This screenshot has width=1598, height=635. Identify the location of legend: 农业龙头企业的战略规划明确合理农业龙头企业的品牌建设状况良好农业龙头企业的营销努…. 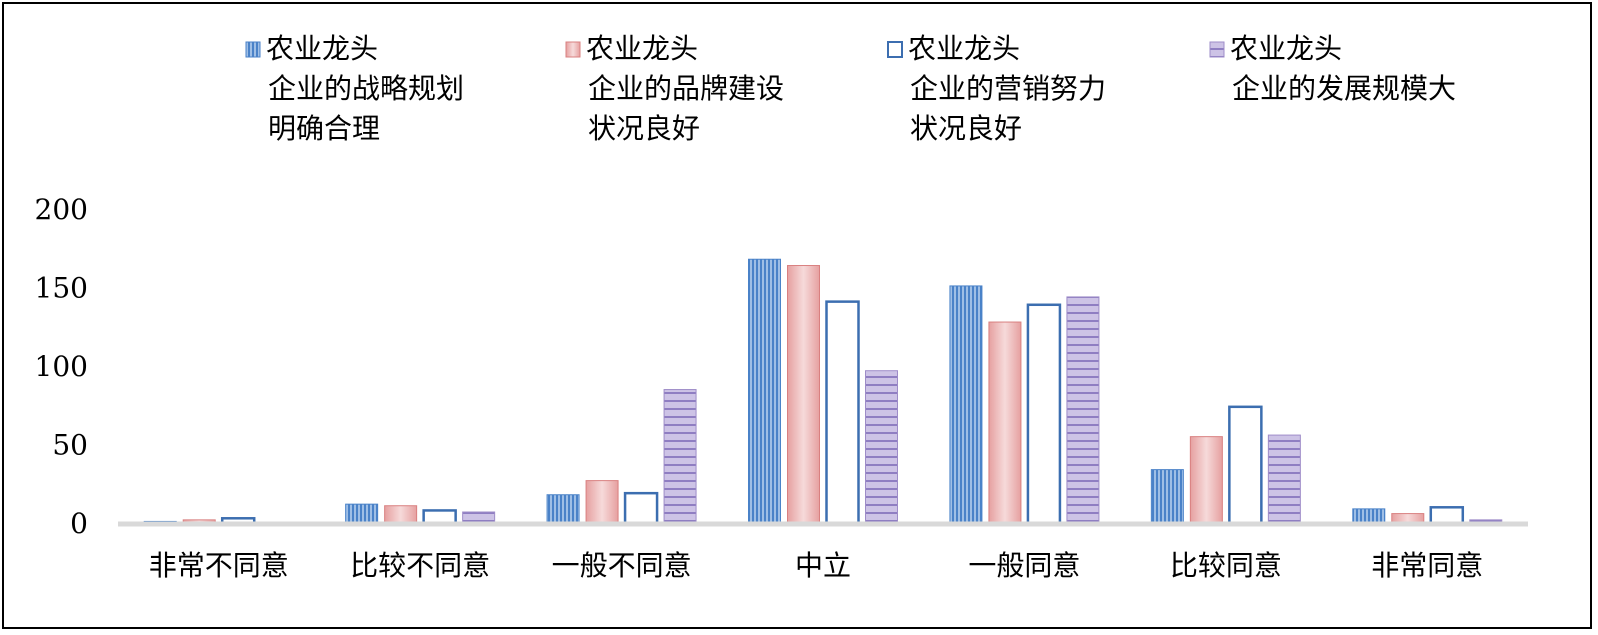
(850, 88).